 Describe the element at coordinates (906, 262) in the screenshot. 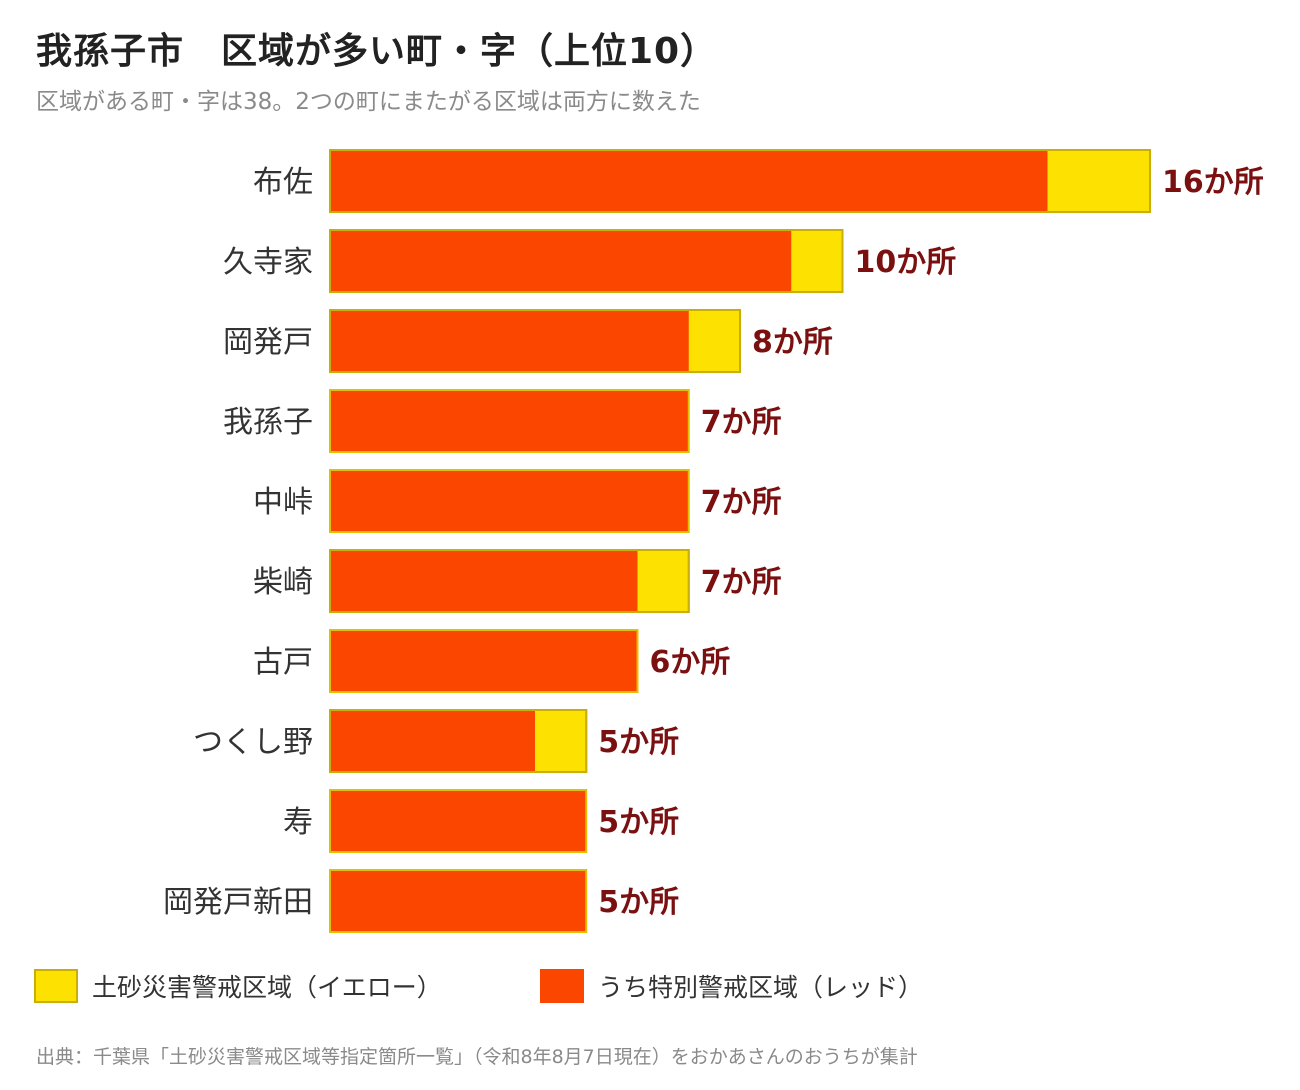

I see `value-label: 10か所` at that location.